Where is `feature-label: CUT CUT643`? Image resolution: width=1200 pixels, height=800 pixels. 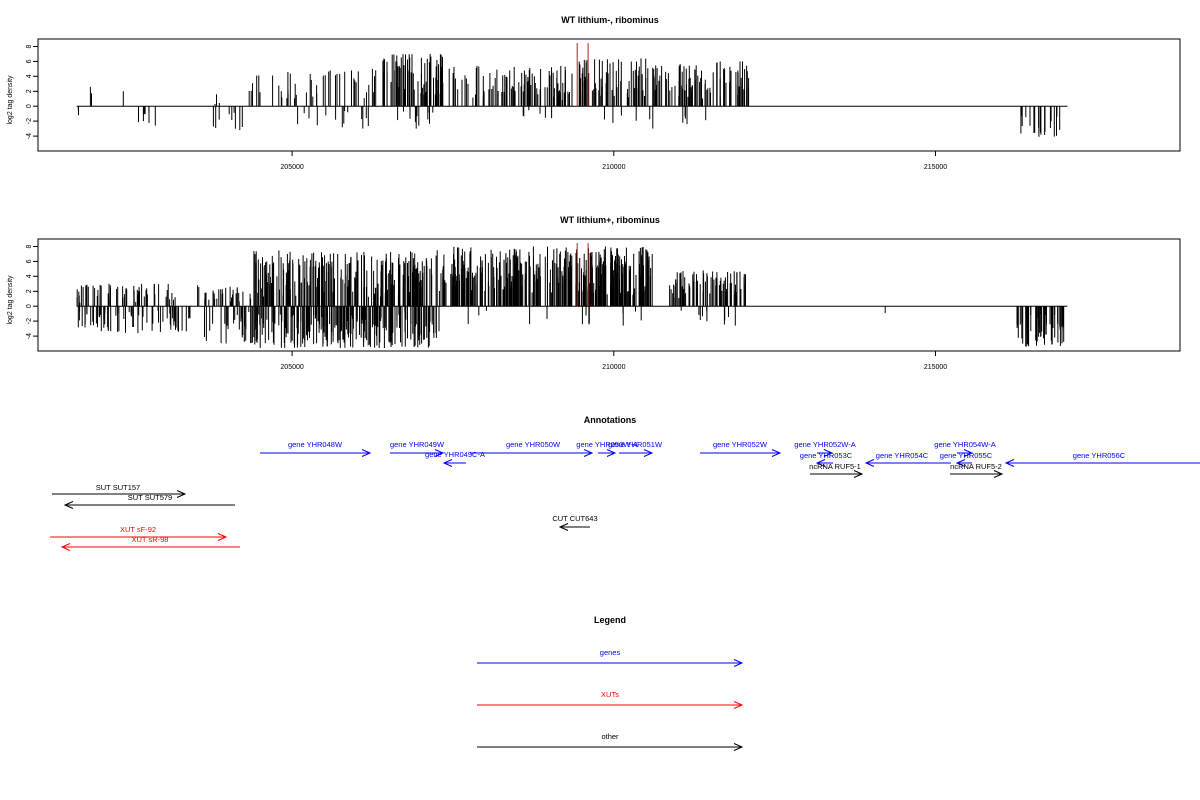 feature-label: CUT CUT643 is located at coordinates (574, 518).